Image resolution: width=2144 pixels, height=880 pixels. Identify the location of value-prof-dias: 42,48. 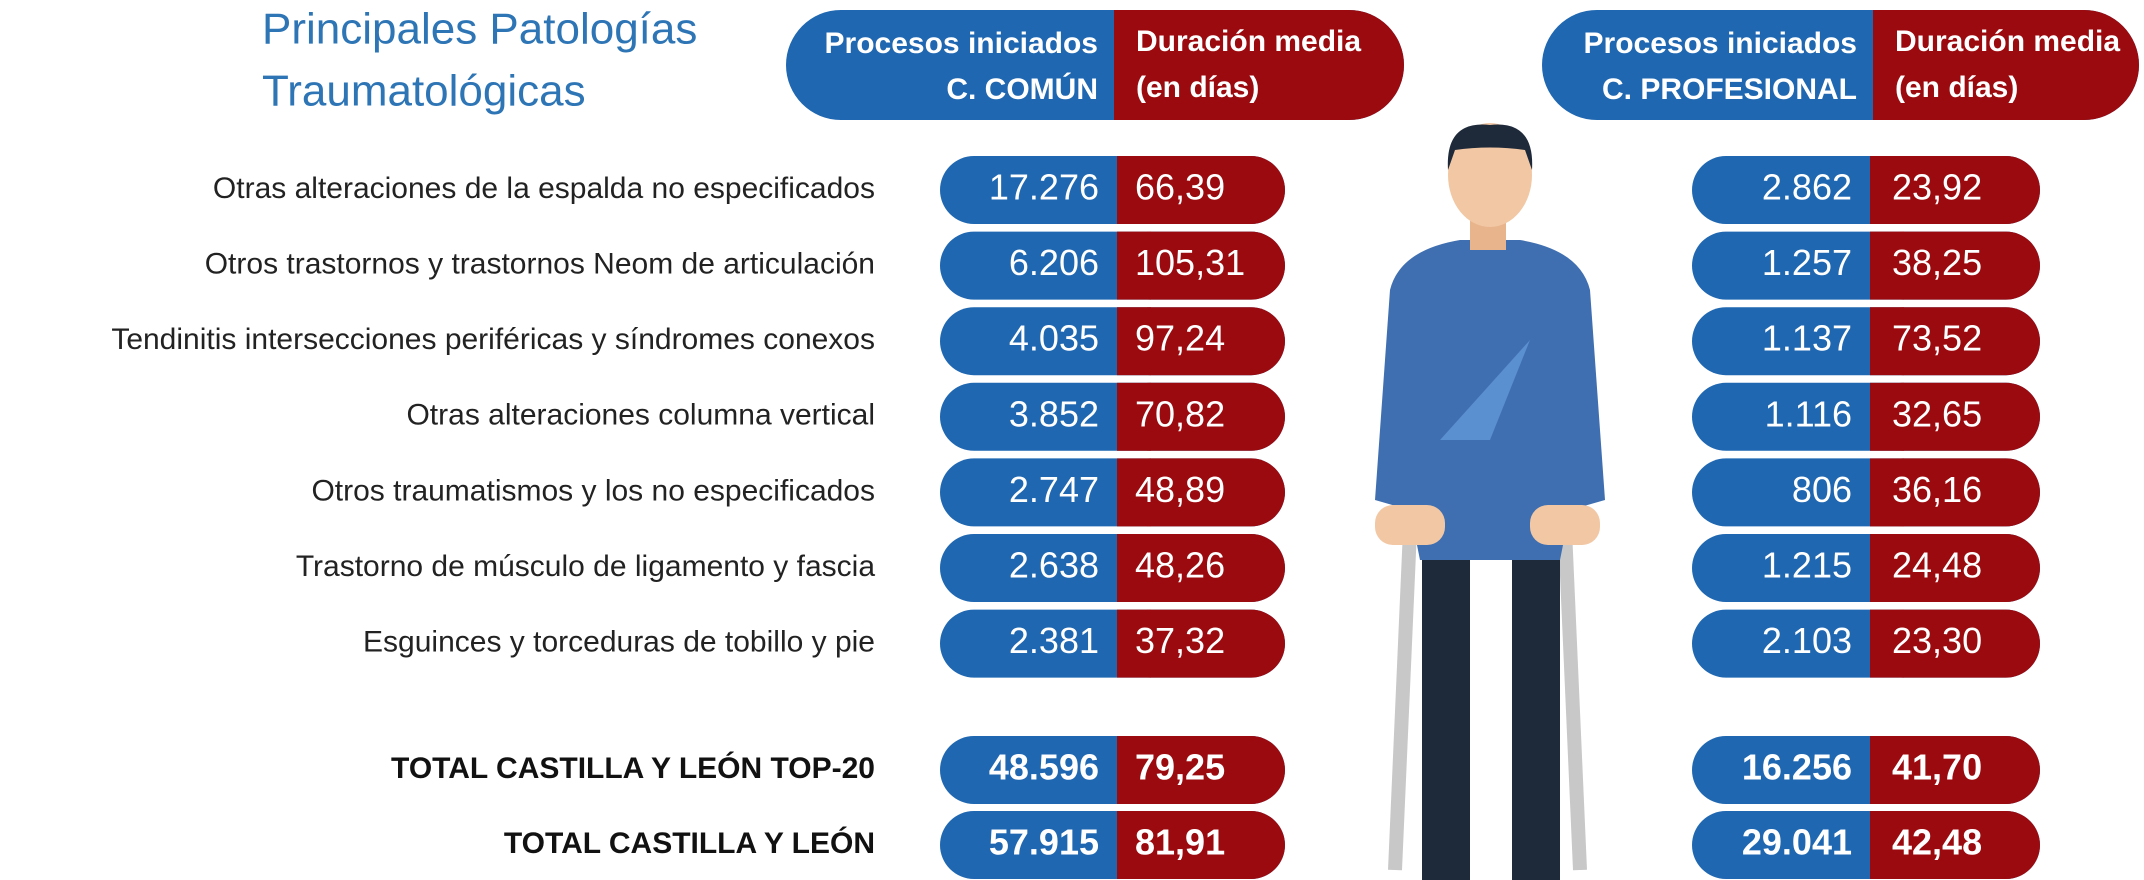
(1937, 842).